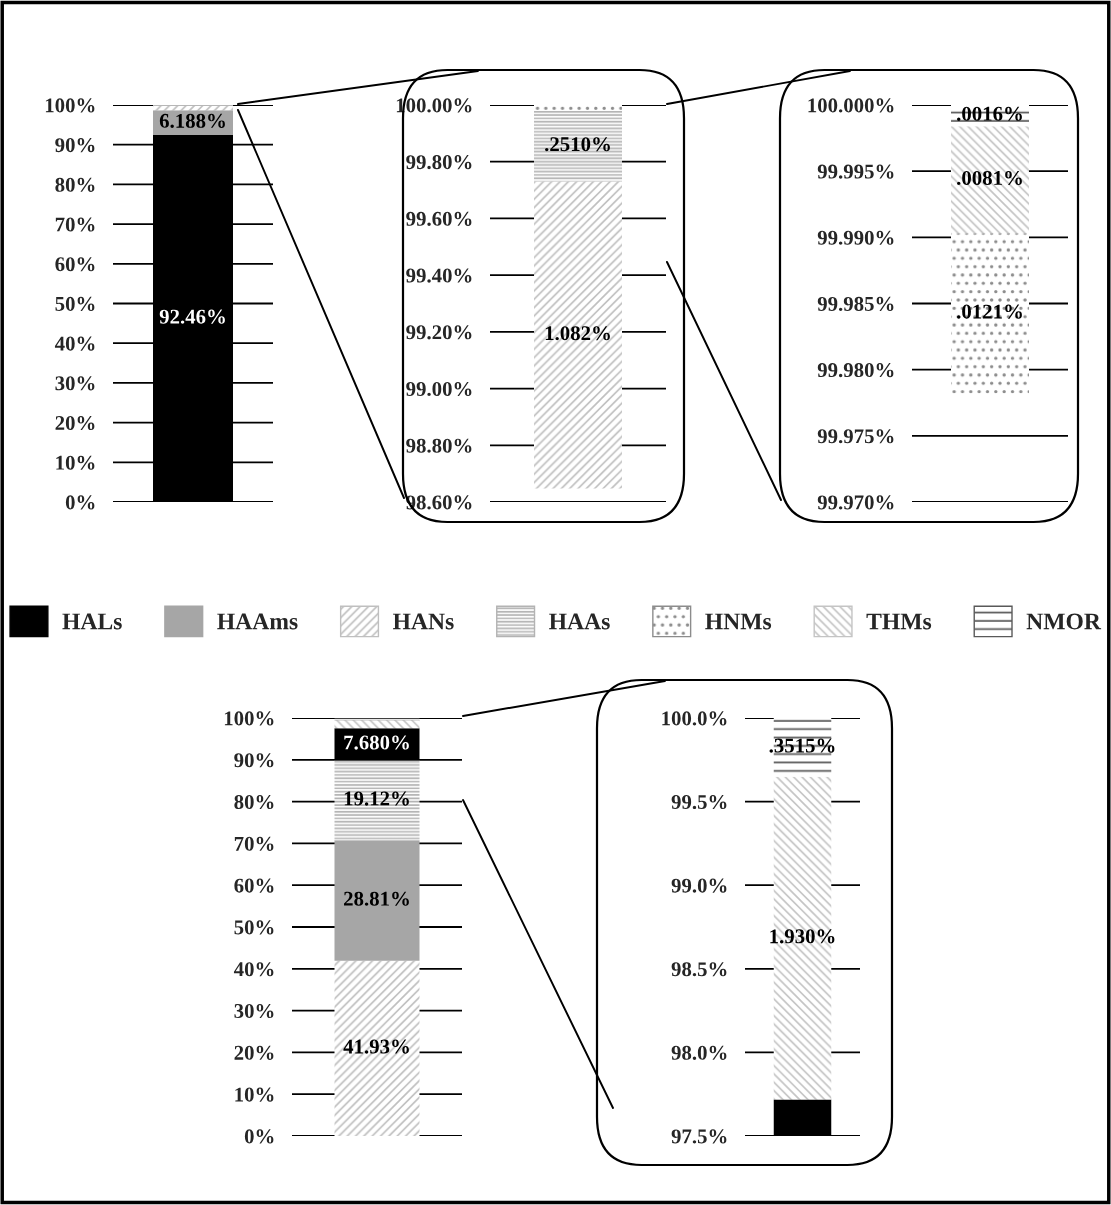  Describe the element at coordinates (855, 304) in the screenshot. I see `y-tick-label: 99.985%` at that location.